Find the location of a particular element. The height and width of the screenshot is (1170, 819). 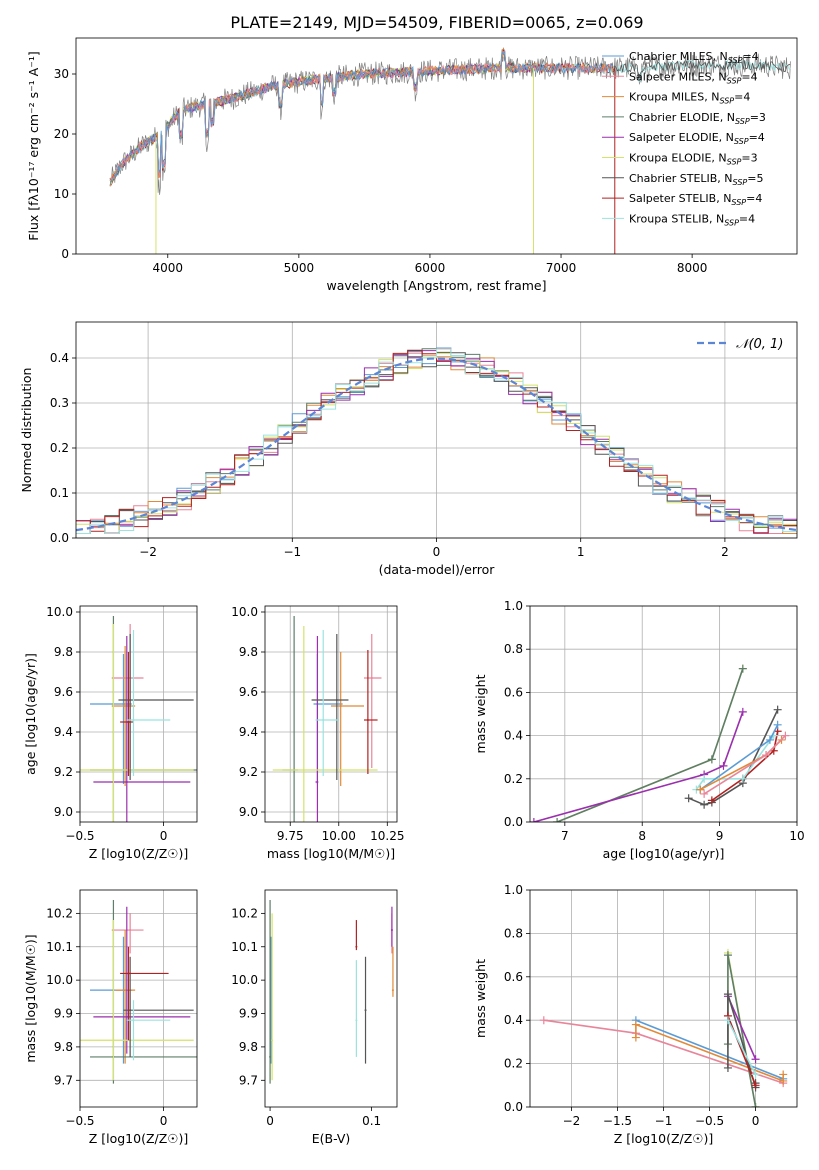

legend-label: Kroupa STELIB, NSSP=4 is located at coordinates (692, 219).